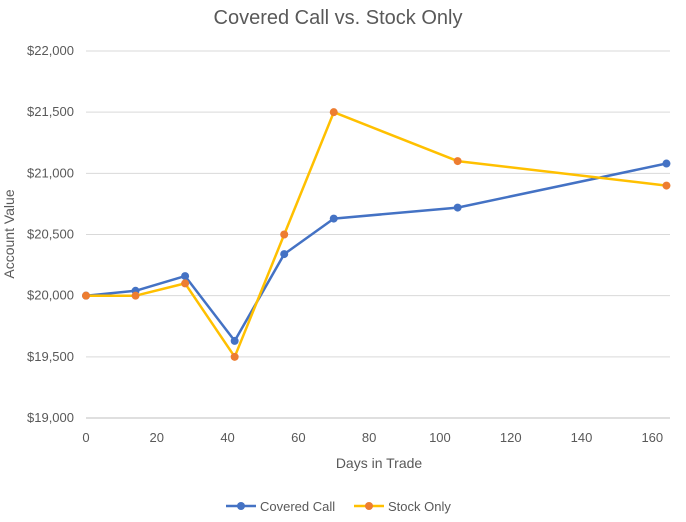  Describe the element at coordinates (652, 437) in the screenshot. I see `x-tick-label: 160` at that location.